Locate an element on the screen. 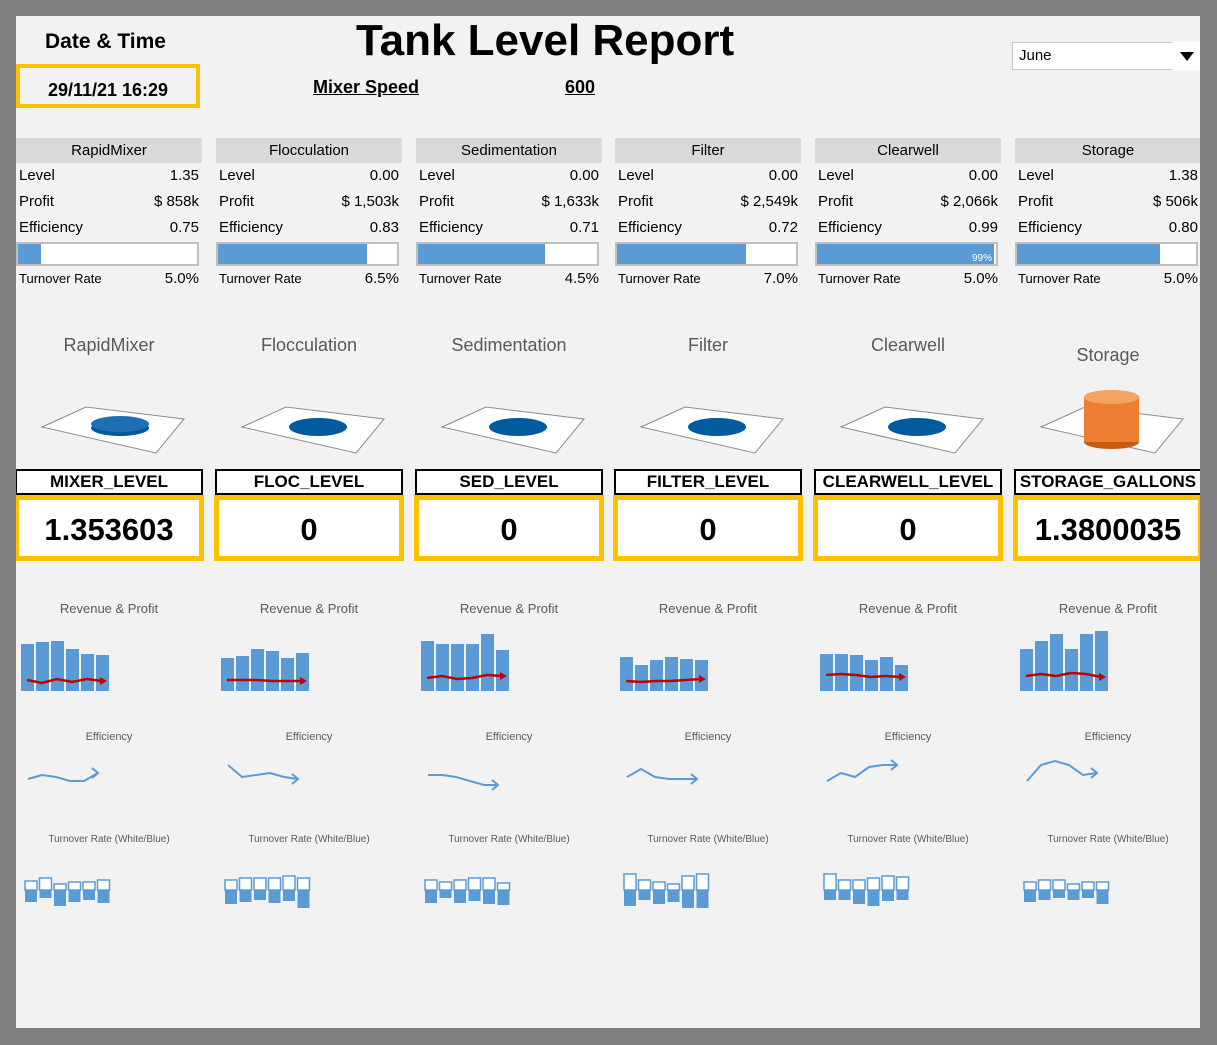  turnover-value: 4.5% is located at coordinates (581, 278).